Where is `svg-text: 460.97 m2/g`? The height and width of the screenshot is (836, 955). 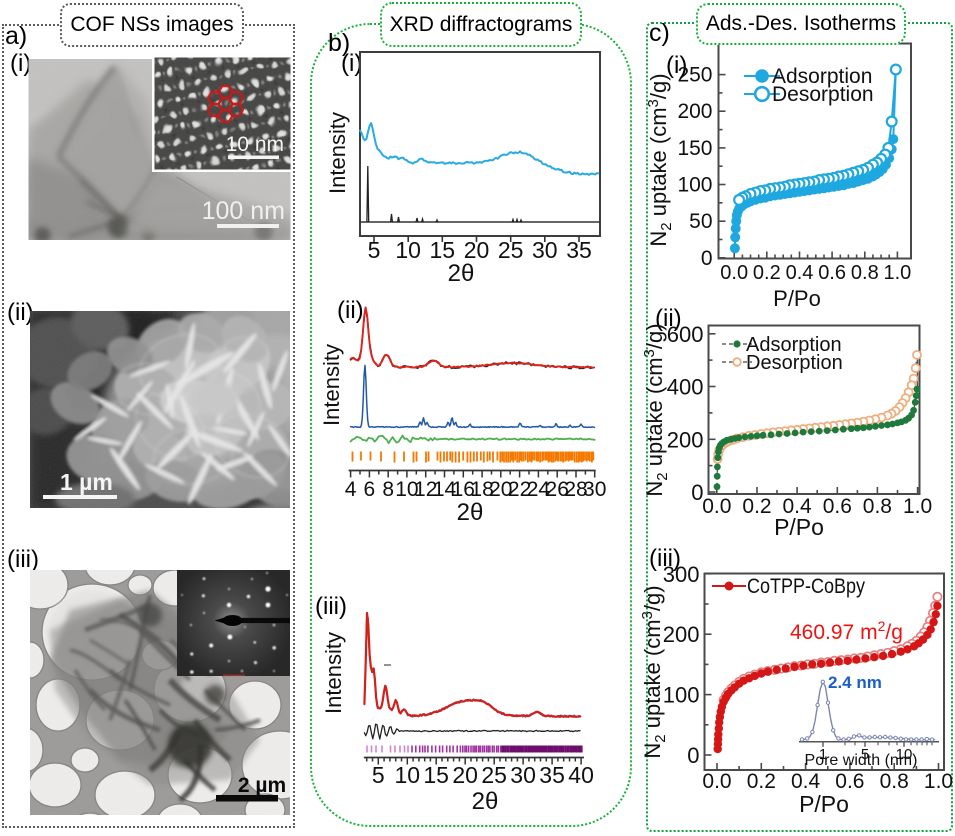
svg-text: 460.97 m2/g is located at coordinates (846, 631).